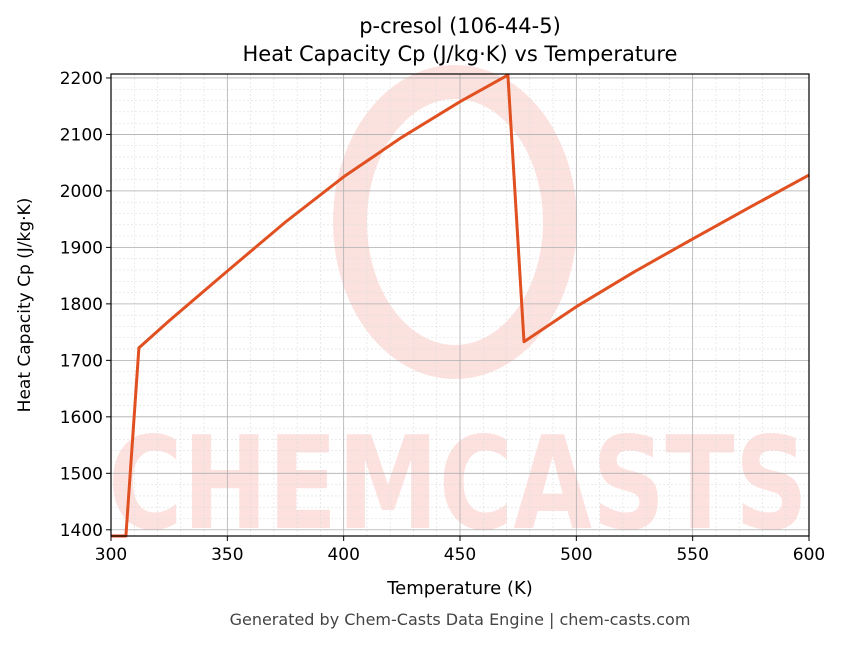  I want to click on y-tick-label: 2200, so click(81, 79).